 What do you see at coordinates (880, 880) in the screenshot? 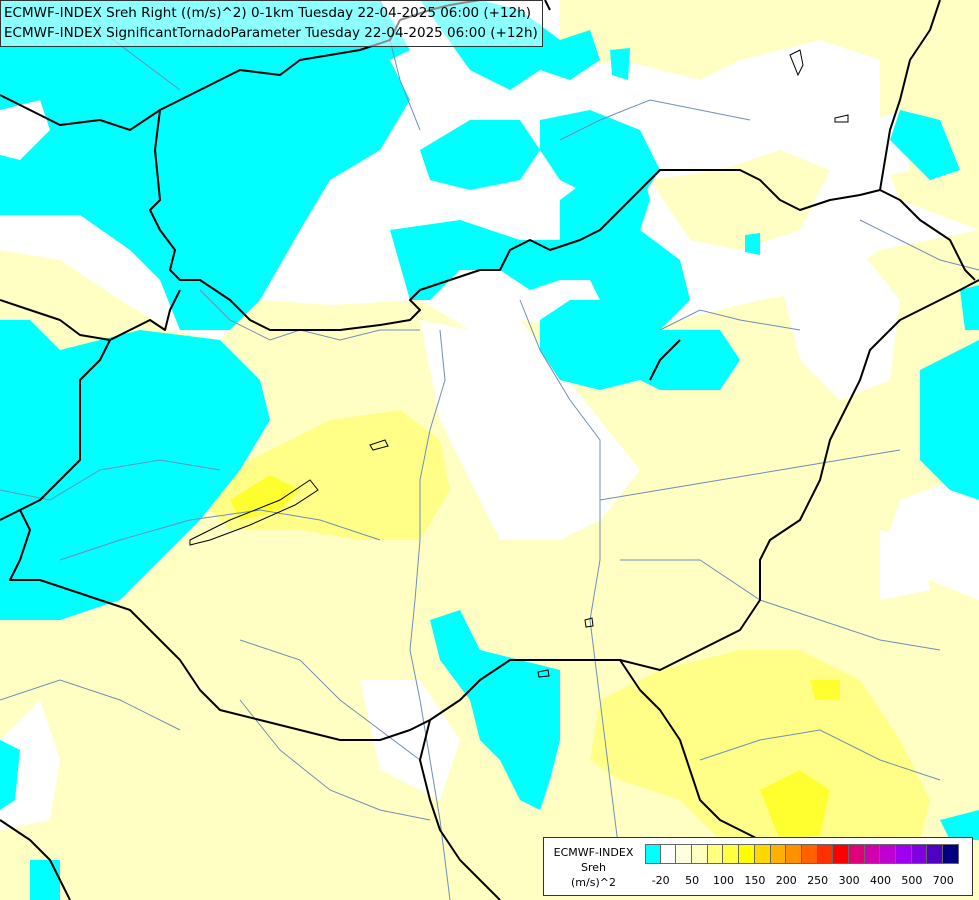
I see `legend-tick-label: 400` at bounding box center [880, 880].